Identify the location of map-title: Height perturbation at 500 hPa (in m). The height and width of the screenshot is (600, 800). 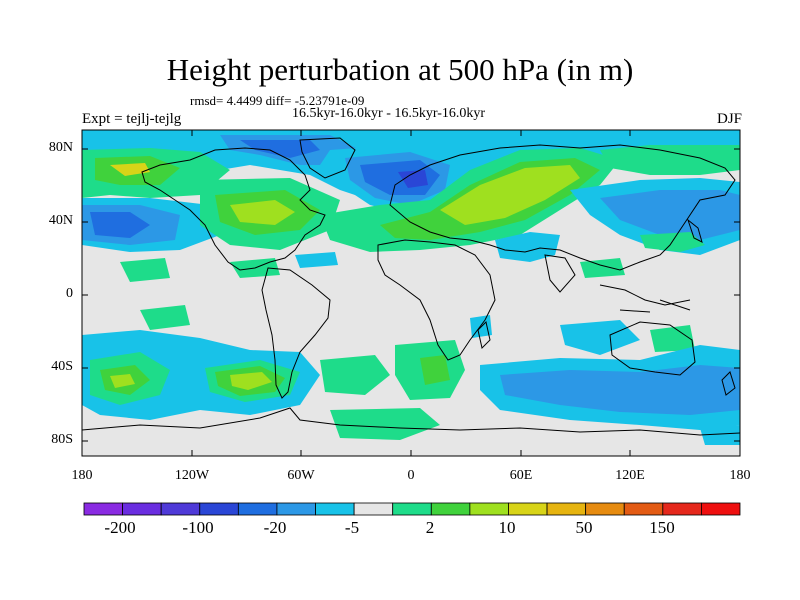
(400, 69).